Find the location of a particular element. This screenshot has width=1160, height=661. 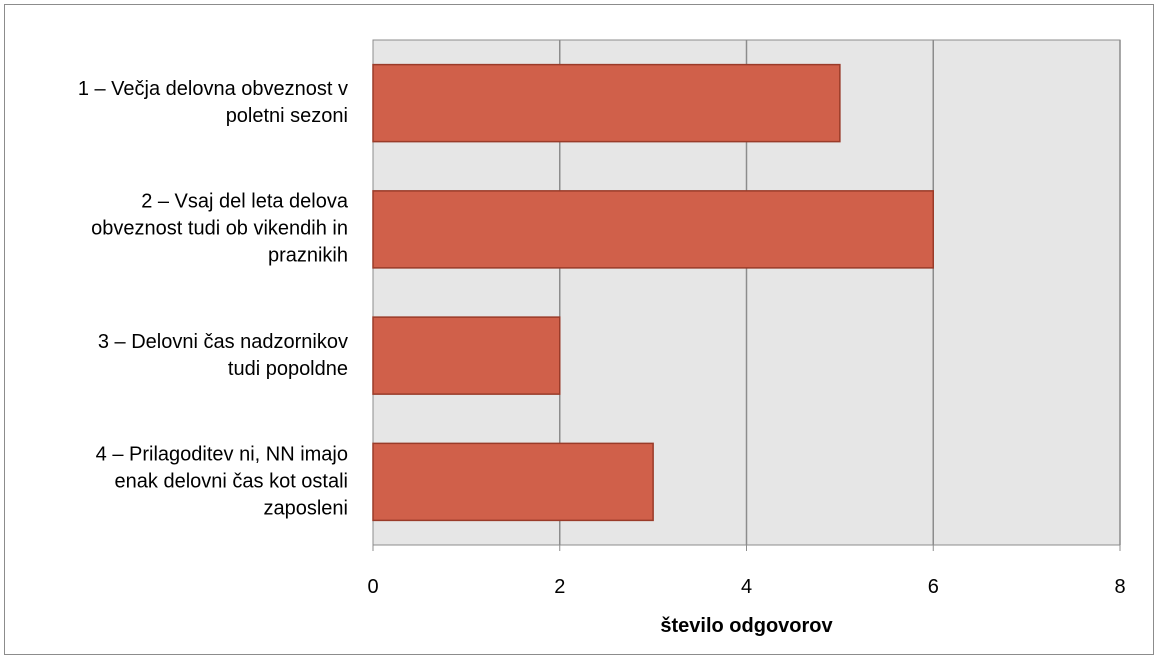

category-label-line: zaposleni is located at coordinates (305, 508).